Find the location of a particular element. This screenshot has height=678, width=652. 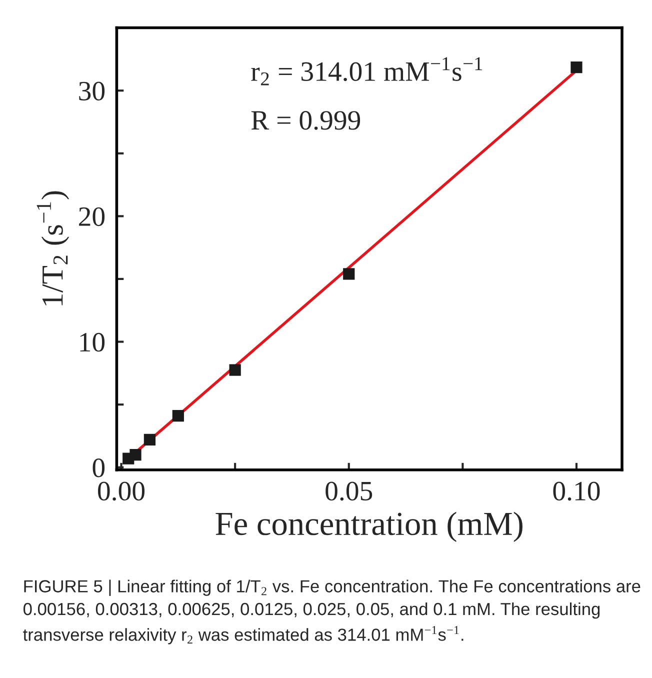

text: FIGURE 5 | Linear fitting of 1/T$_{2}$ vs. Fe concentration. The Fe concentrations are 0.00156, 0.00313, 0.00625, 0.0125, 0.025, 0.05, and 0.1 mM. The resulting transverse relaxivity r$_{2}$ was estimated as 314.01 mM$^{−1}$s$^{−1}$. is located at coordinates (331, 612).